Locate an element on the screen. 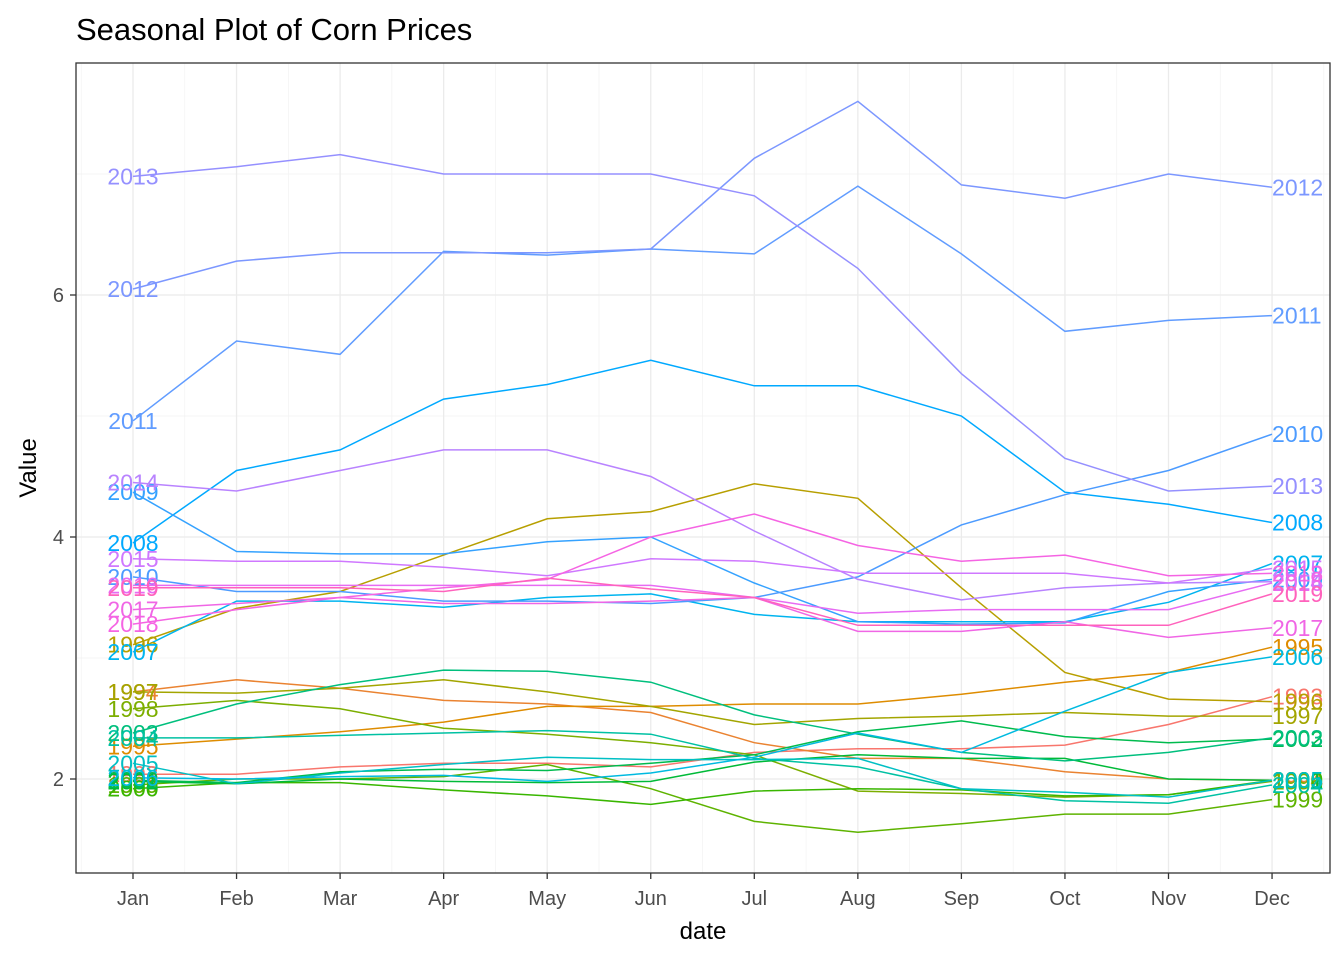 This screenshot has height=960, width=1344. x-tick-label: Jan is located at coordinates (133, 899).